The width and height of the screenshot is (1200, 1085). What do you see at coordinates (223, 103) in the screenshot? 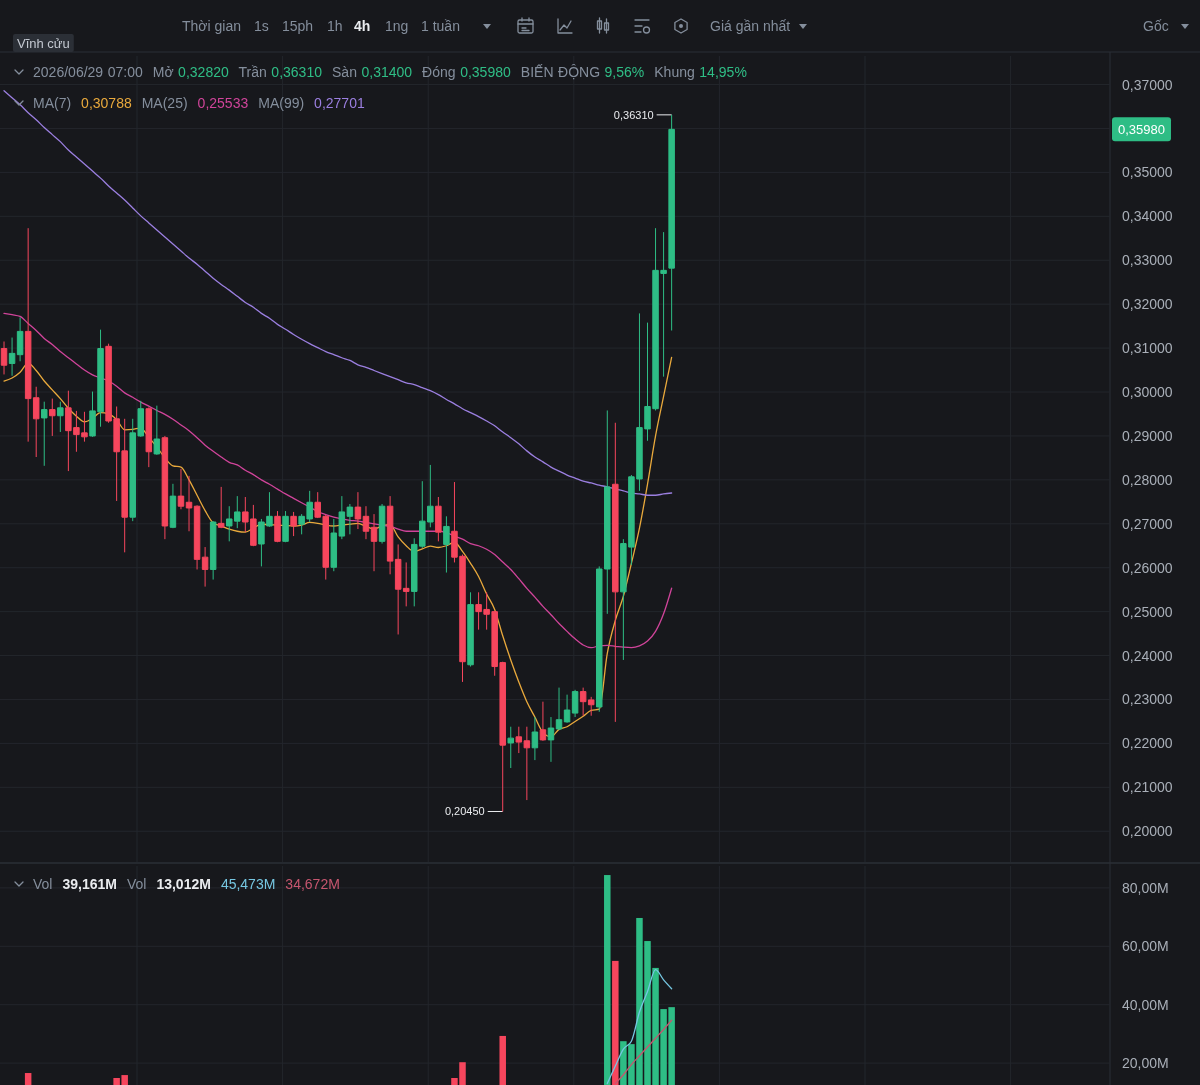
I see `annotation: 0,25533` at bounding box center [223, 103].